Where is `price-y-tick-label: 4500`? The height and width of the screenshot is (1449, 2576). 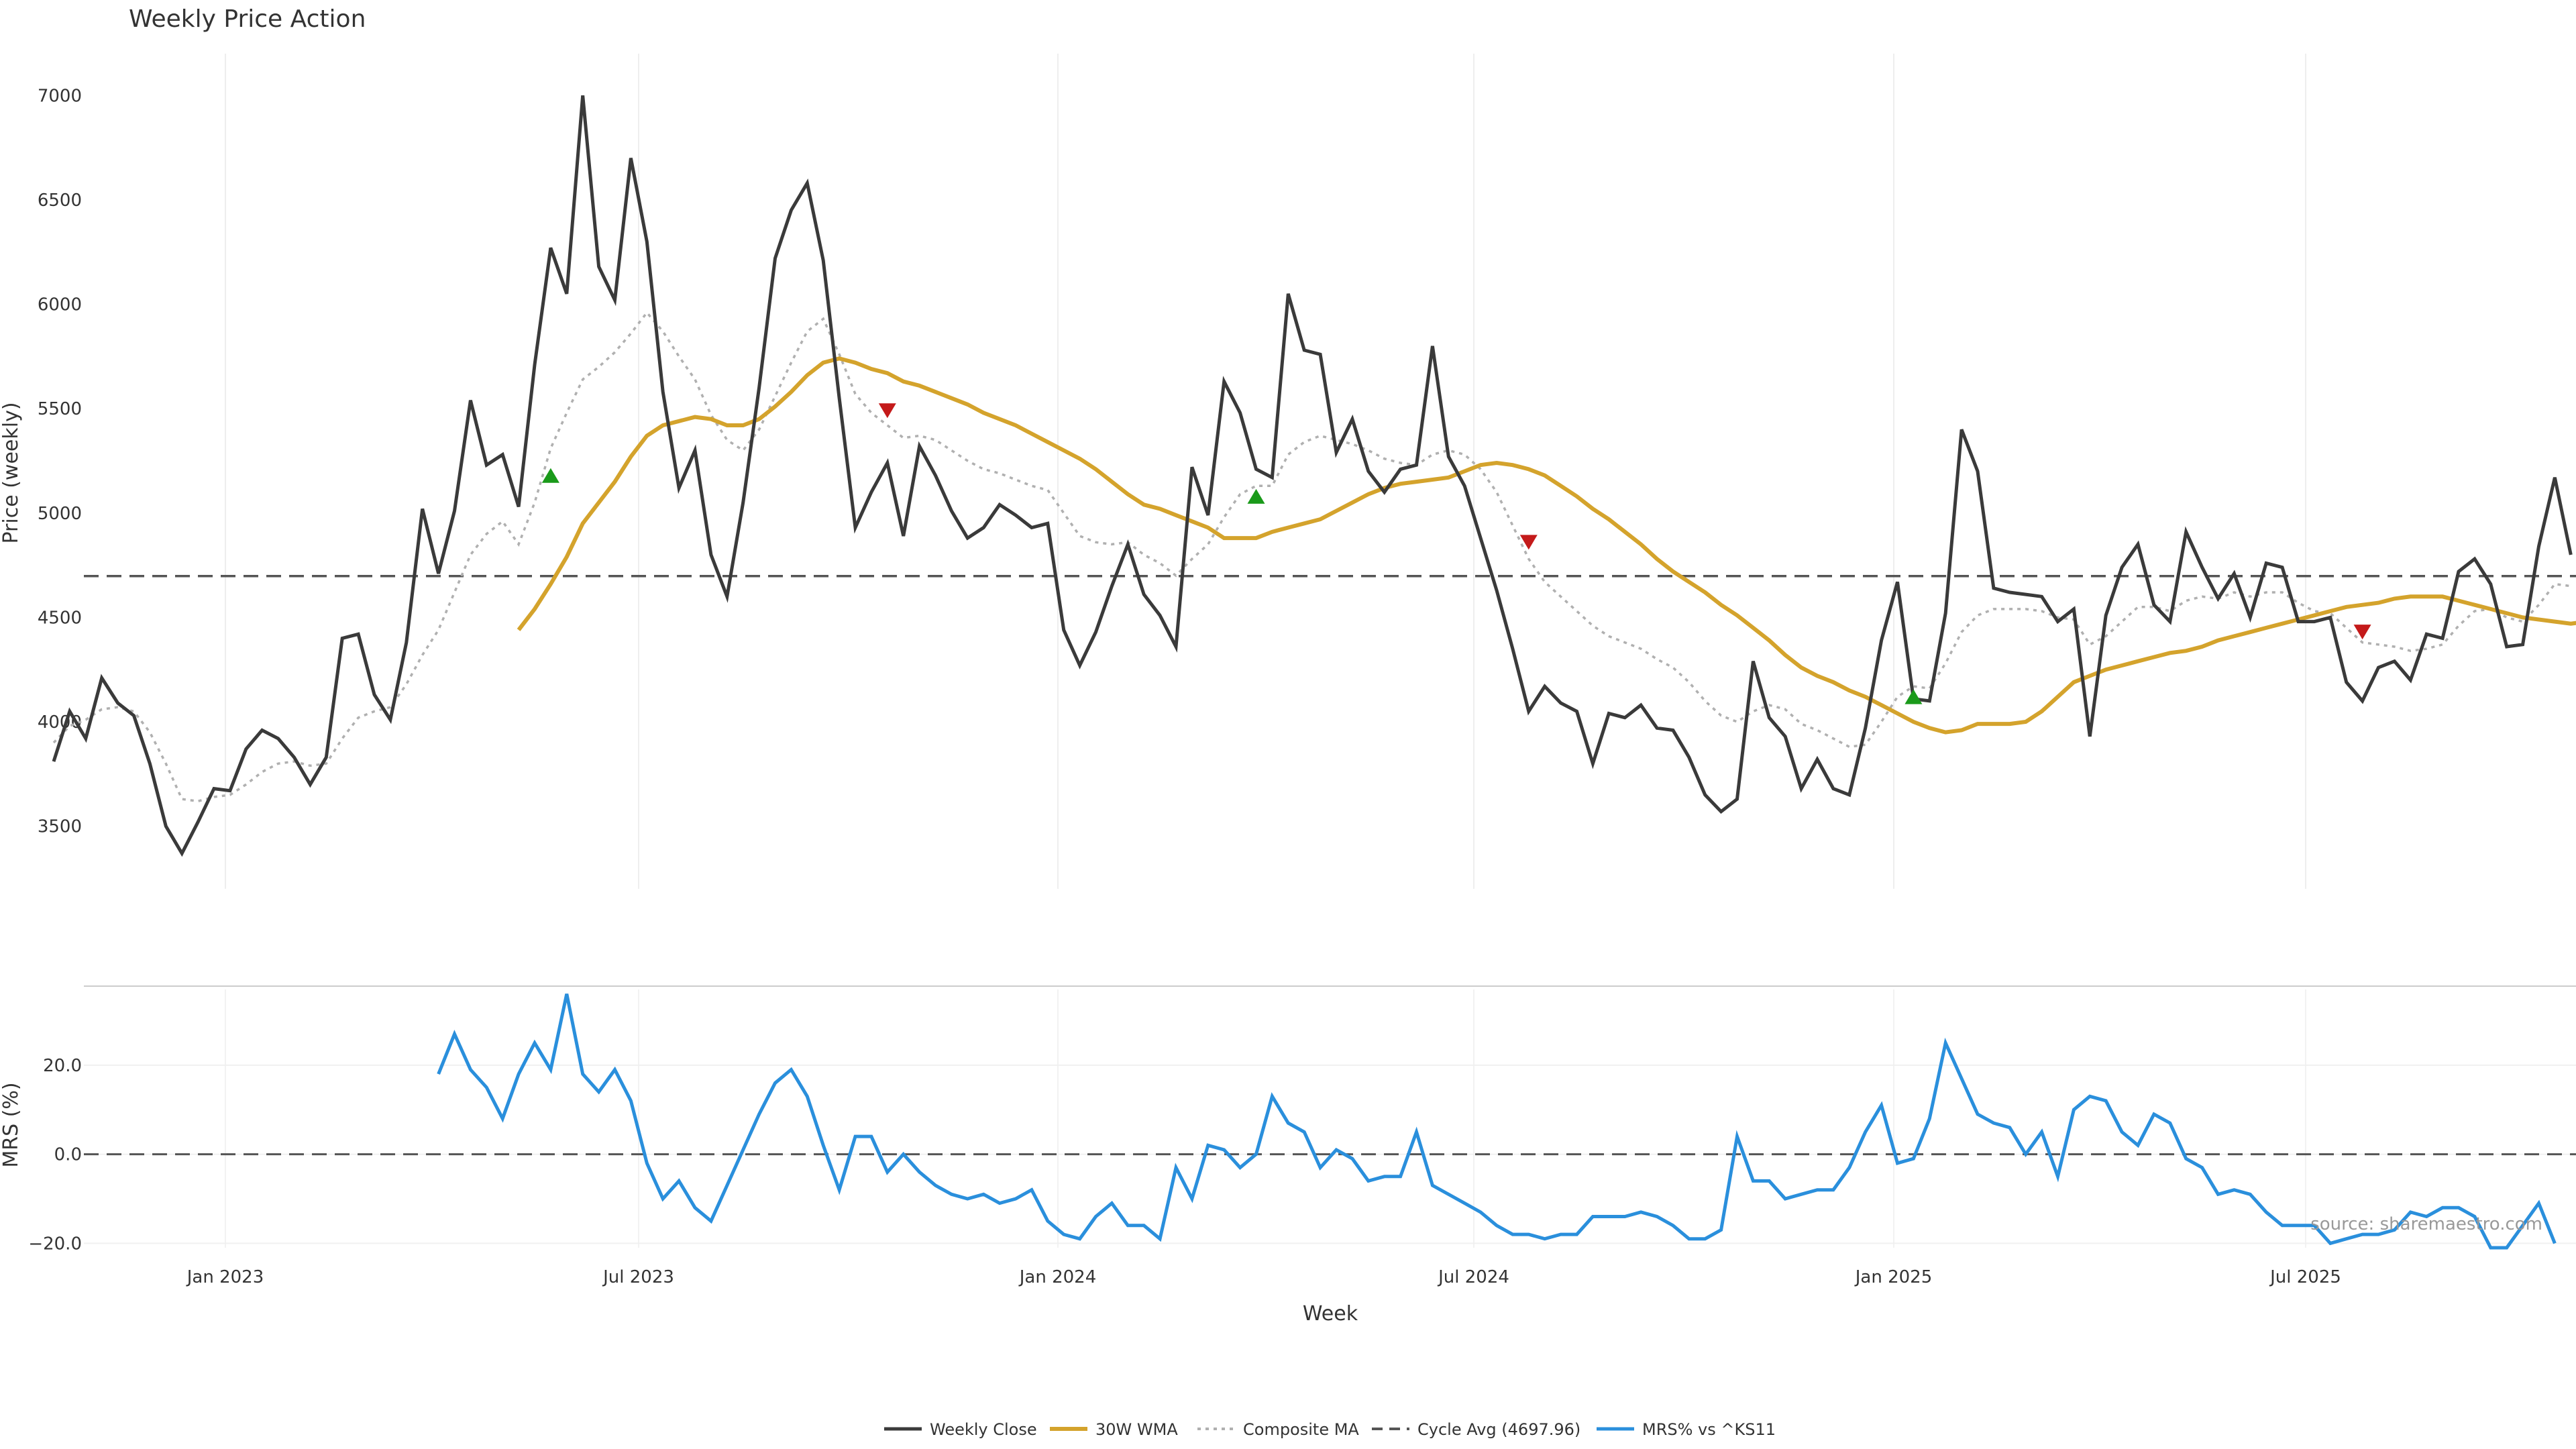 price-y-tick-label: 4500 is located at coordinates (60, 618).